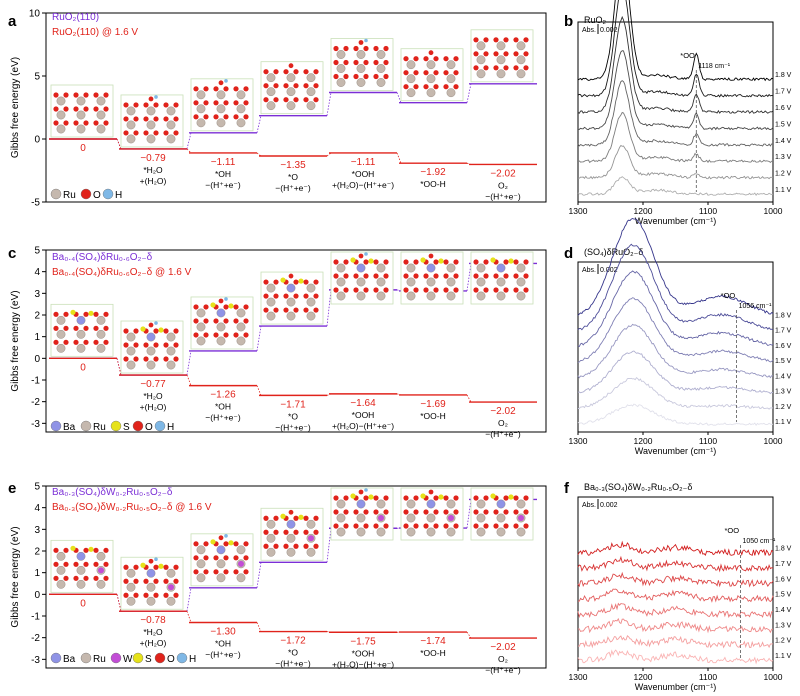 The width and height of the screenshot is (800, 696). What do you see at coordinates (363, 185) in the screenshot?
I see `step-label-sub: +(H₂O)−(H⁺+e⁻)` at bounding box center [363, 185].